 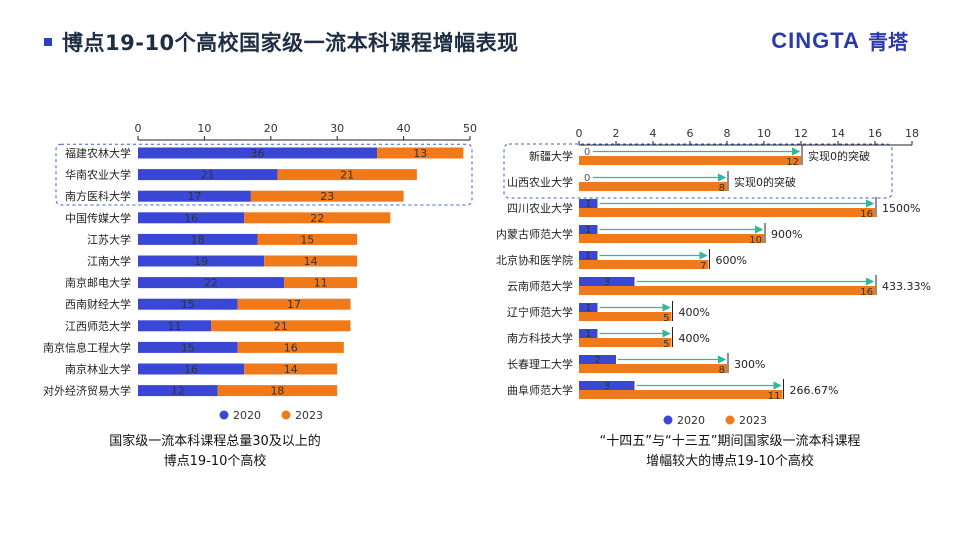 What do you see at coordinates (668, 420) in the screenshot?
I see `right-legend-marker-2020` at bounding box center [668, 420].